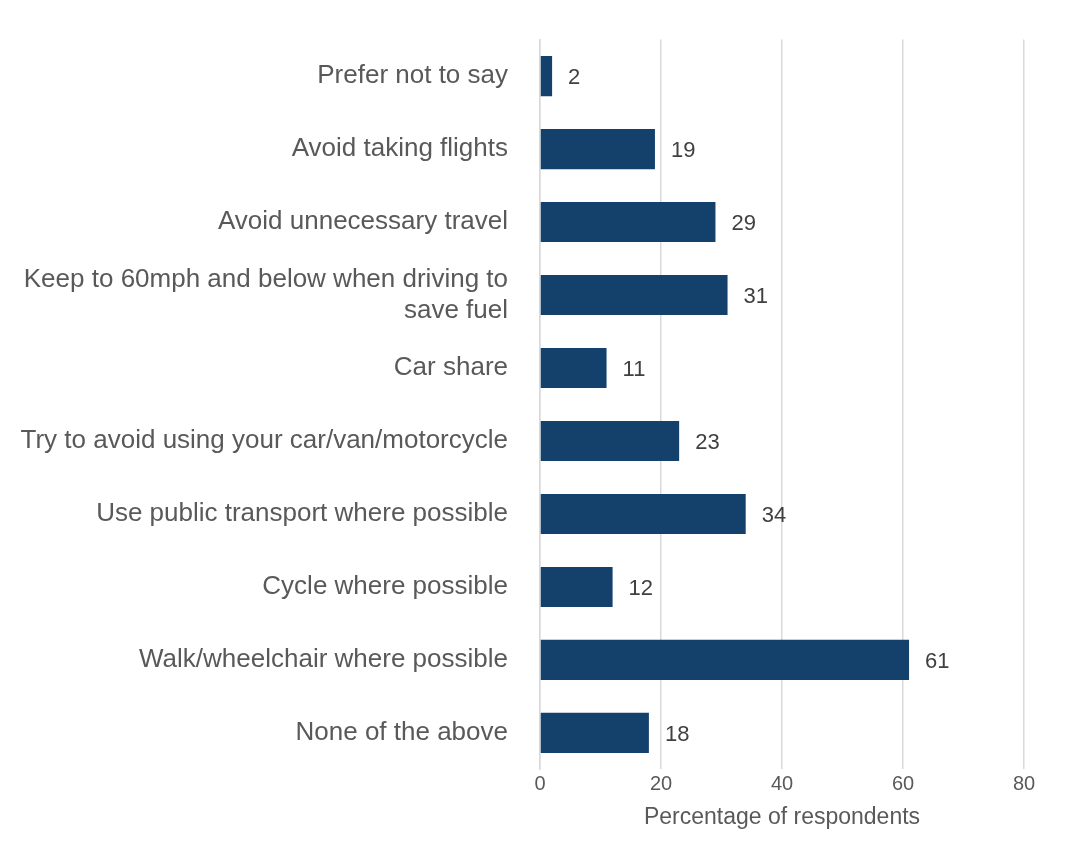 Image resolution: width=1069 pixels, height=843 pixels. I want to click on x-tick-label: 60, so click(903, 782).